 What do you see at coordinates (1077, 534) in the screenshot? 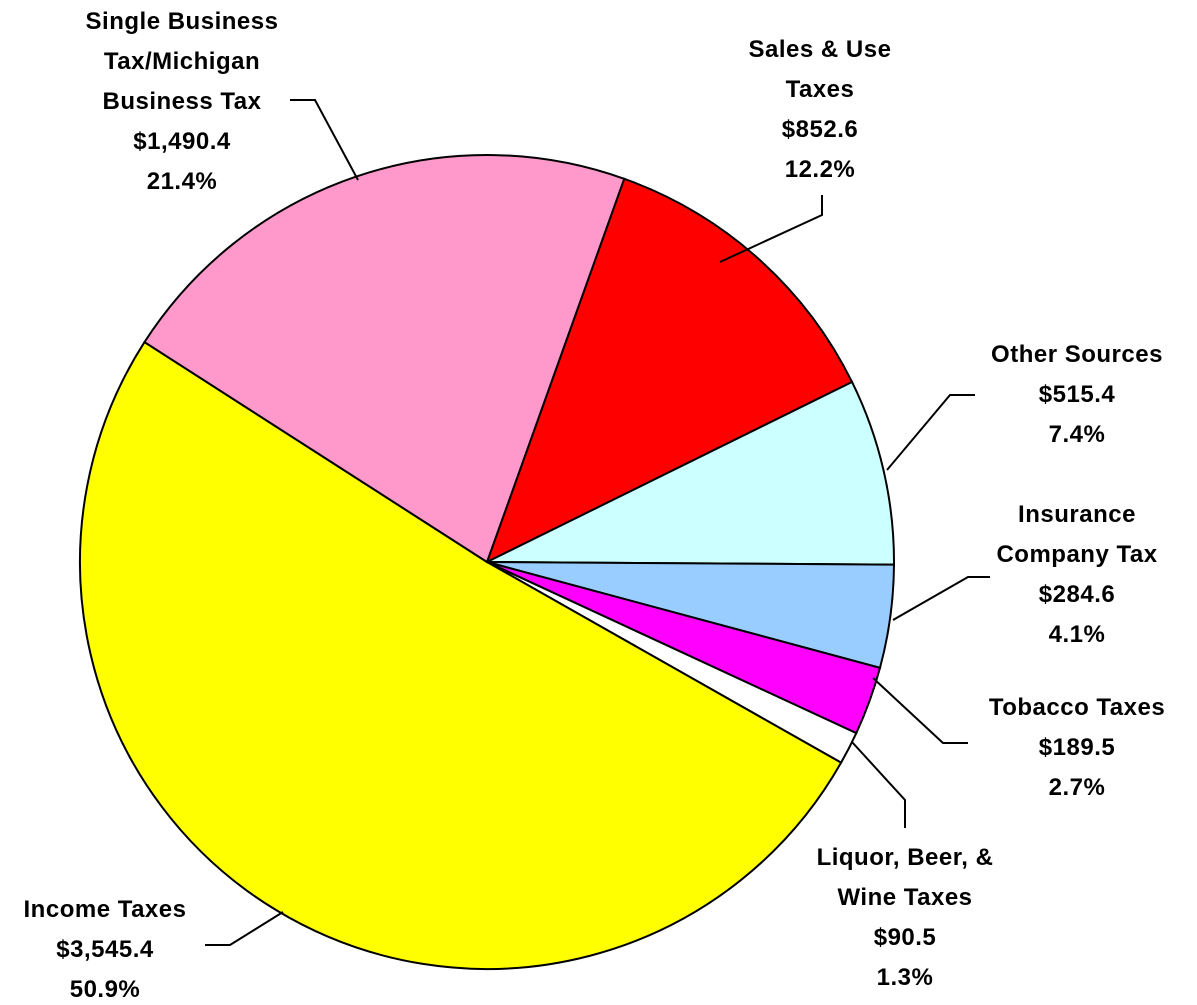
I see `category-label: Insurance Company Tax` at bounding box center [1077, 534].